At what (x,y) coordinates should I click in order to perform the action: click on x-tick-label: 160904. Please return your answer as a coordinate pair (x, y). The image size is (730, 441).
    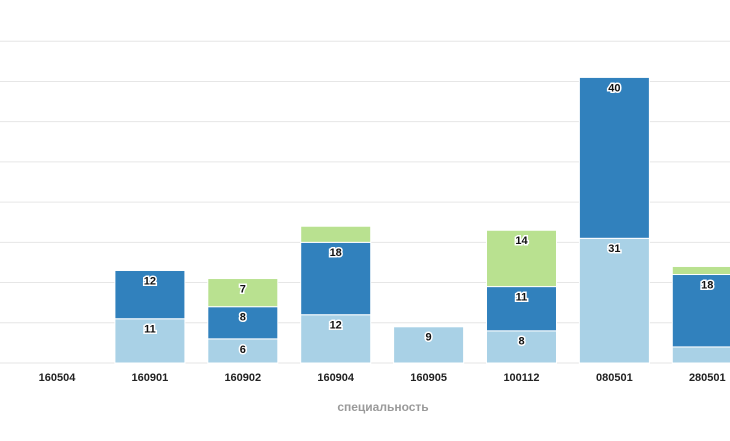
    Looking at the image, I should click on (336, 378).